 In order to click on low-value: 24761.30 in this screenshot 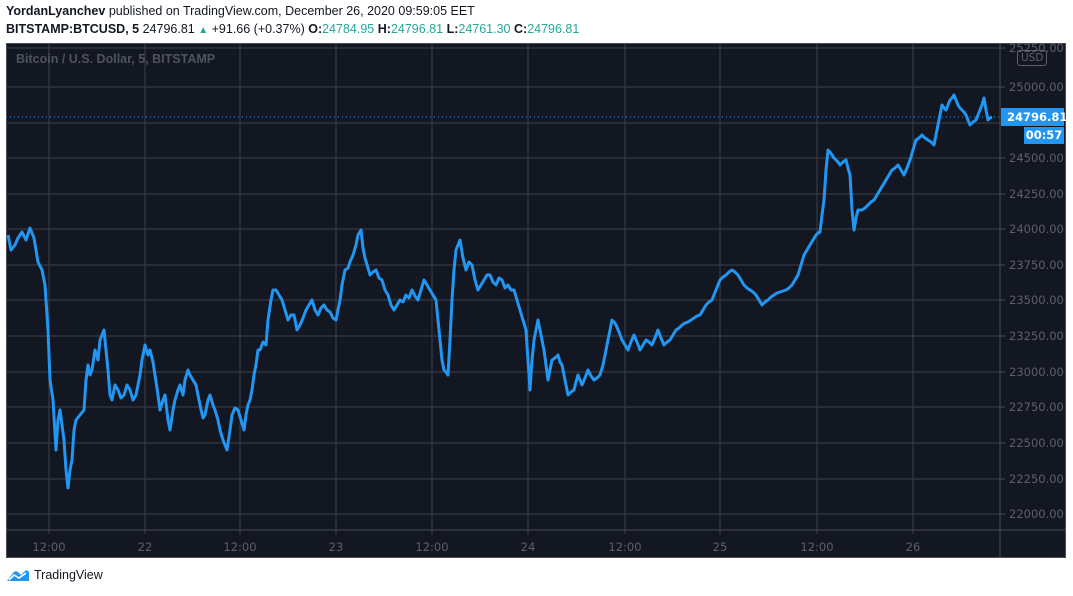, I will do `click(484, 29)`.